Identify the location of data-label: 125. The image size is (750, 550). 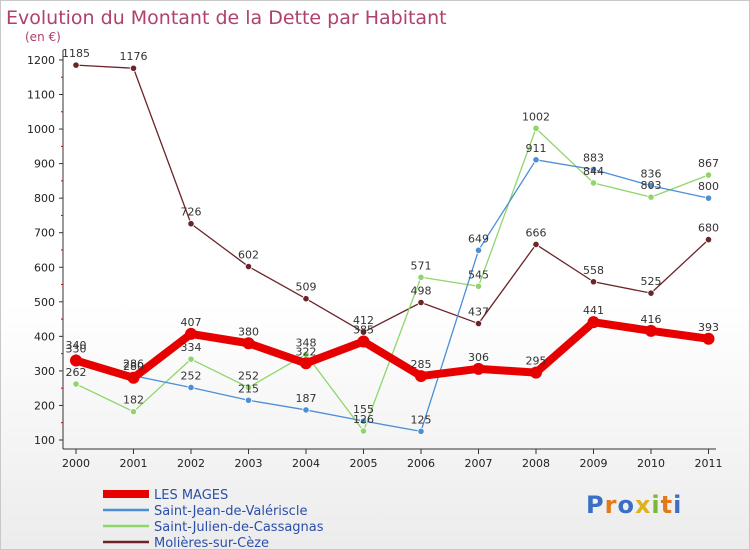
(421, 419).